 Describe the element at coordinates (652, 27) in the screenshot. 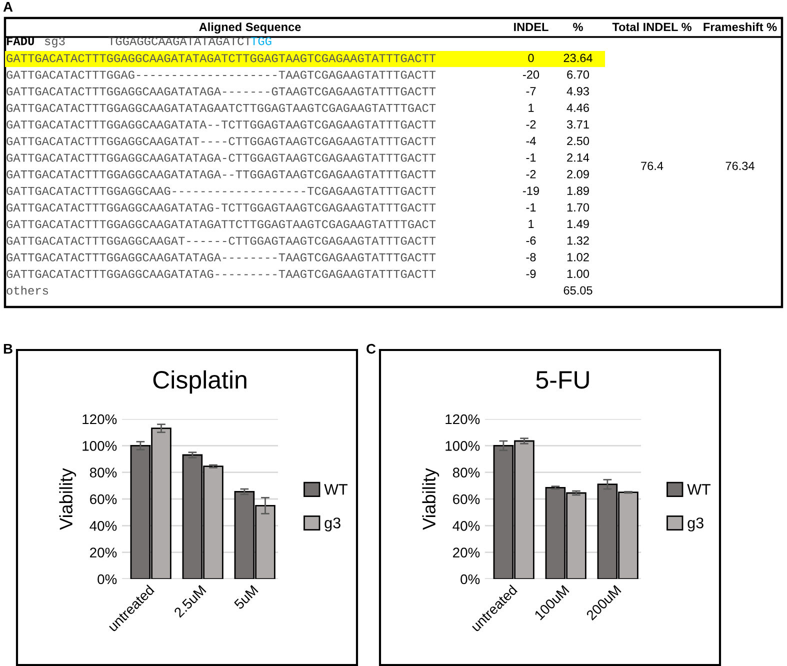

I see `category-label: Total INDEL %` at that location.